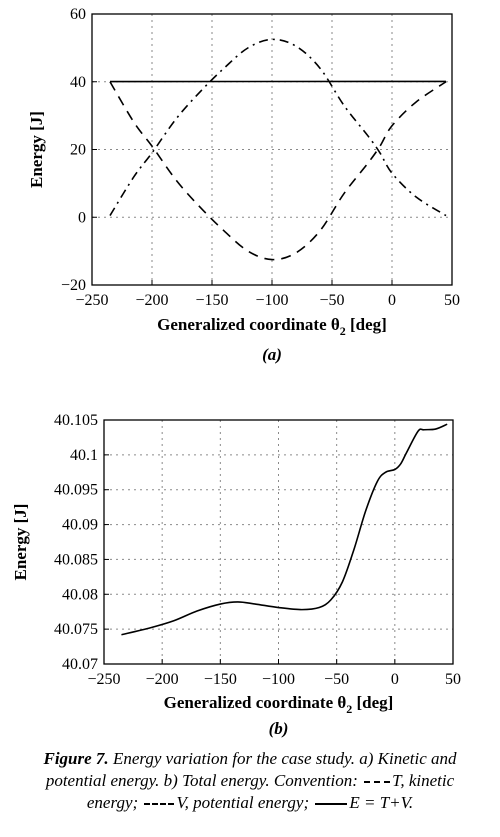 The width and height of the screenshot is (500, 837). I want to click on caption-figure-label: Figure 7., so click(76, 758).